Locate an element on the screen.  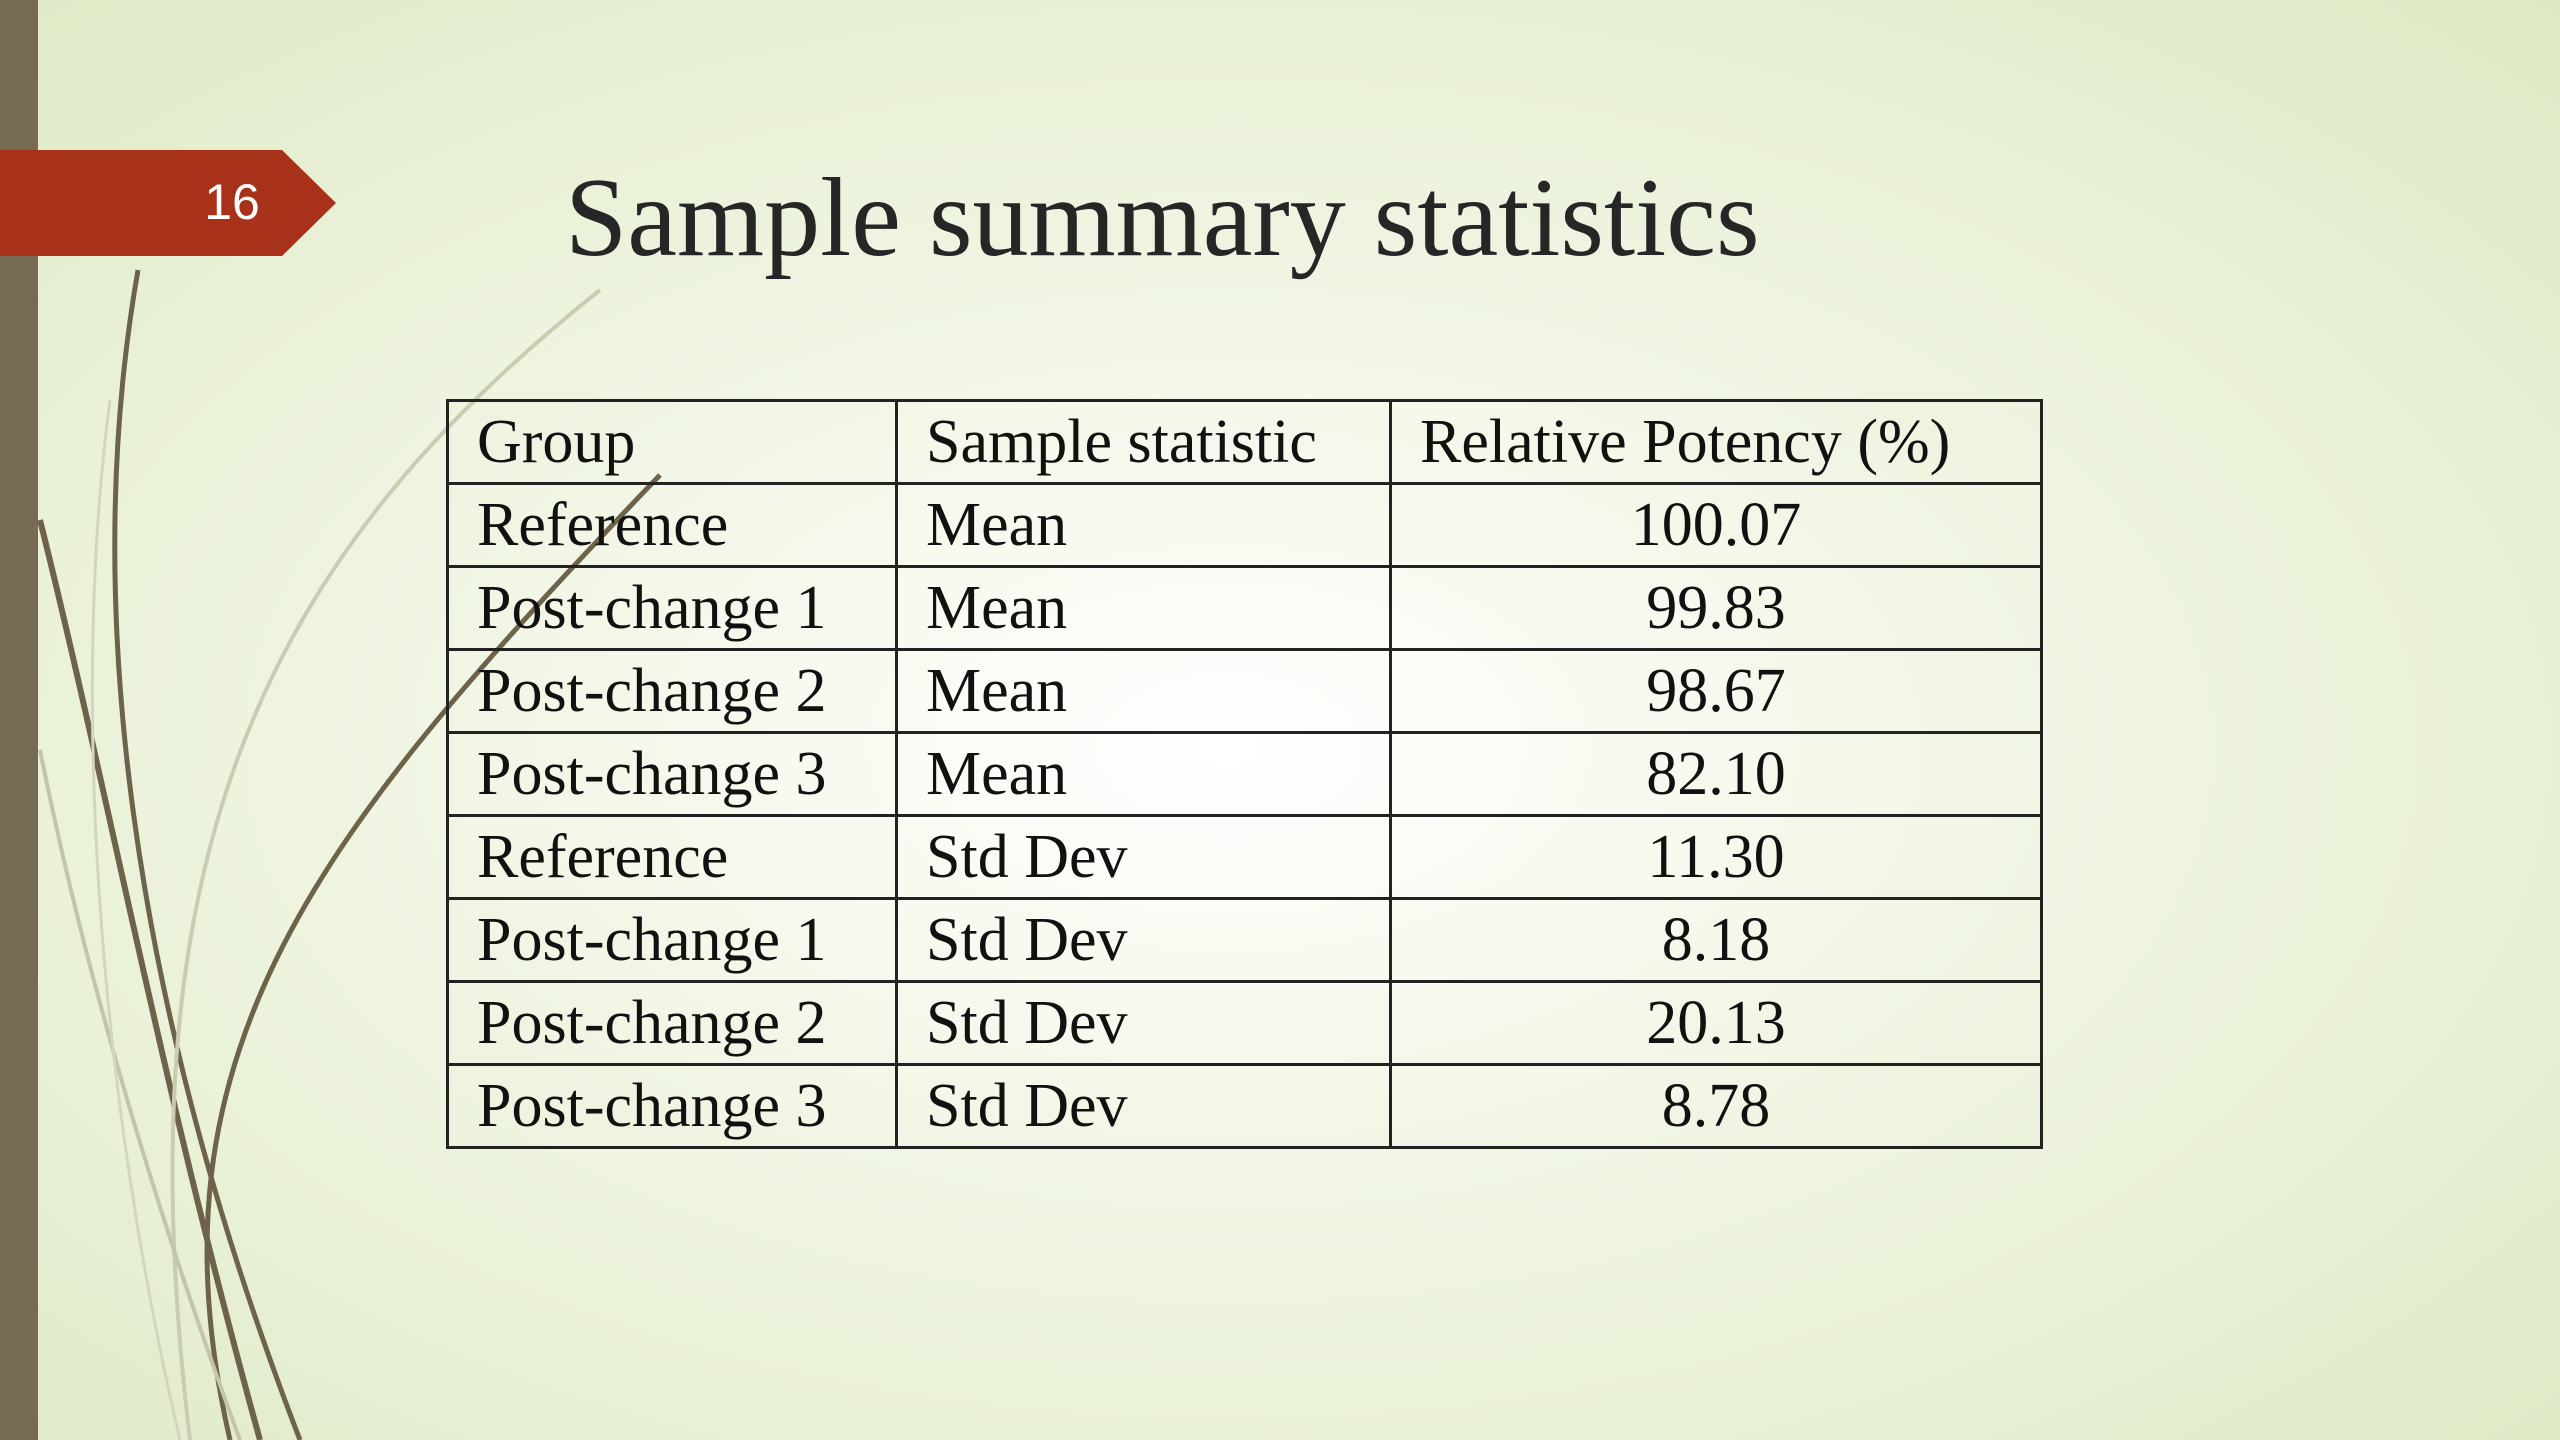
header-sample-statistic: Sample statistic is located at coordinates (1143, 442).